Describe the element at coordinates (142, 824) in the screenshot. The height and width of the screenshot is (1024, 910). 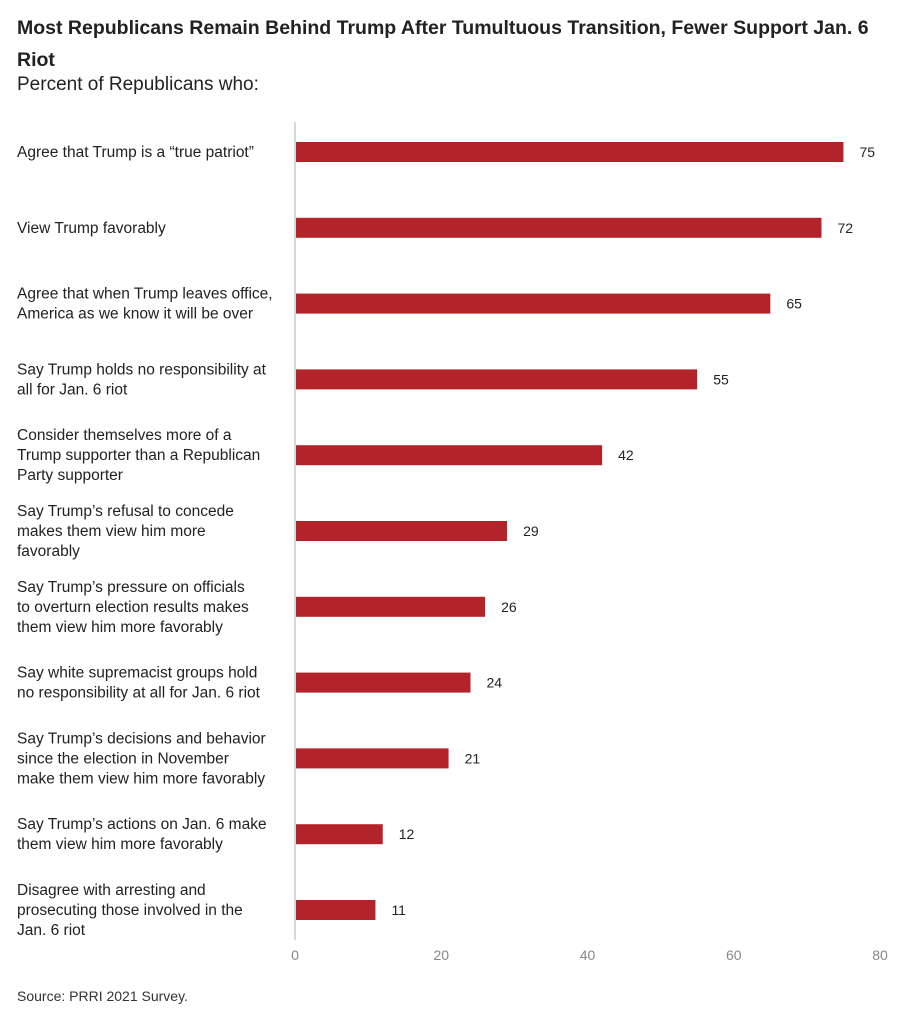
I see `category-label-line: Say Trump’s actions on Jan. 6 make` at that location.